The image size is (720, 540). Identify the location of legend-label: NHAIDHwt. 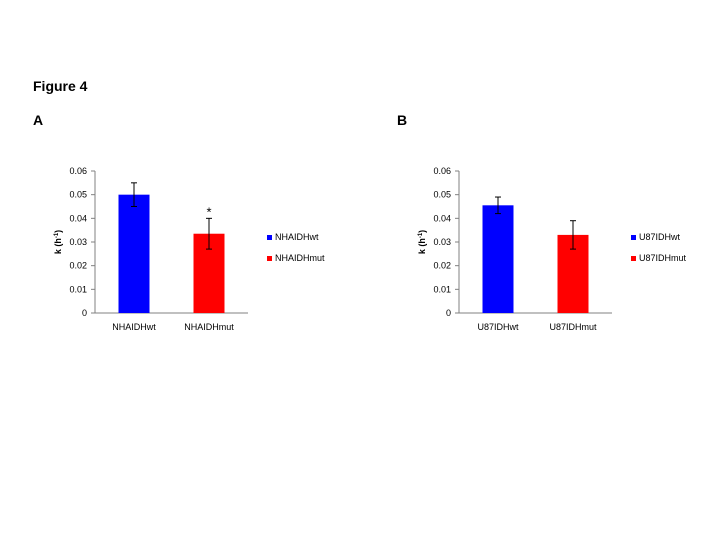
(297, 237).